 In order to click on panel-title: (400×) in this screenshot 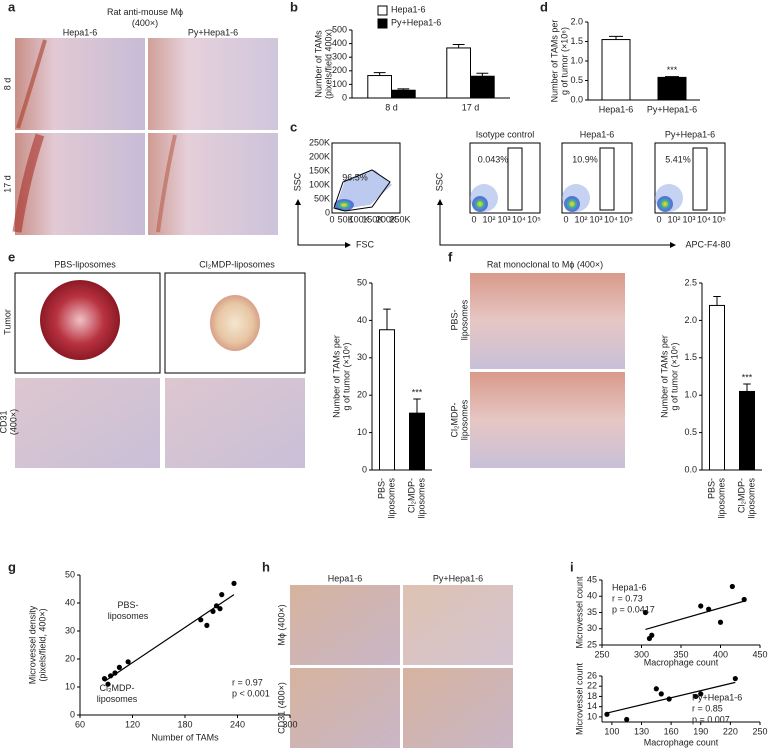, I will do `click(145, 23)`.